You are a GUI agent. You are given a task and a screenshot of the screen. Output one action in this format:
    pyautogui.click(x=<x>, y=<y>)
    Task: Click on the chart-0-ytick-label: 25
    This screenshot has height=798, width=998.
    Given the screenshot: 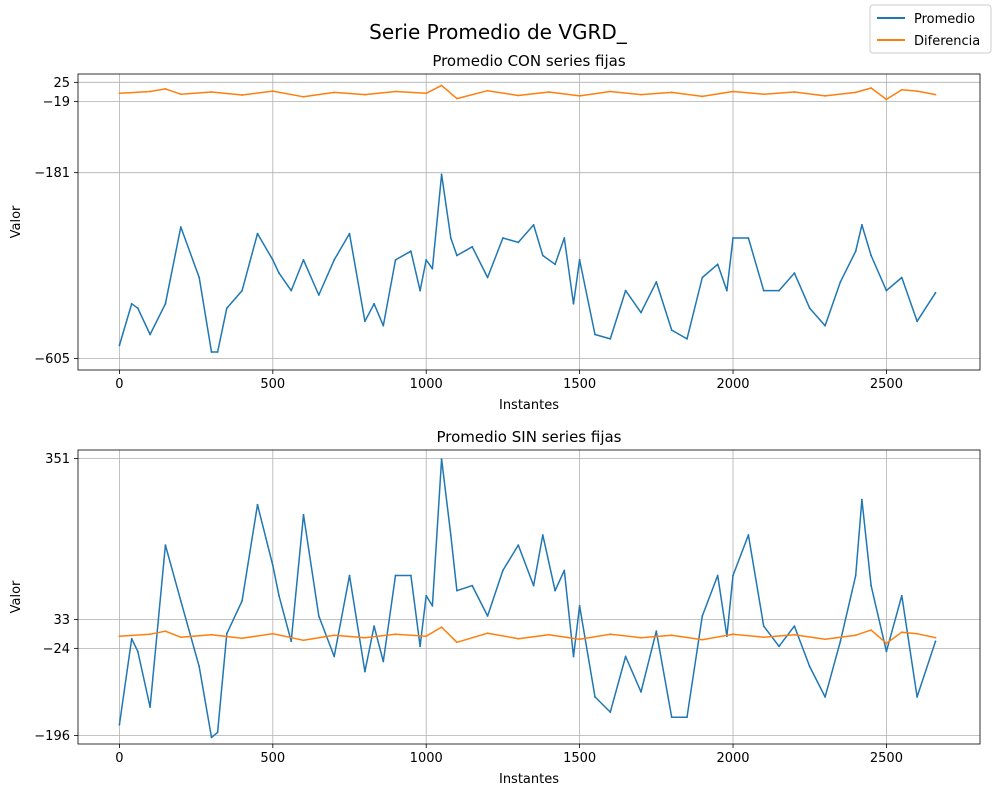 What is the action you would take?
    pyautogui.click(x=61, y=83)
    